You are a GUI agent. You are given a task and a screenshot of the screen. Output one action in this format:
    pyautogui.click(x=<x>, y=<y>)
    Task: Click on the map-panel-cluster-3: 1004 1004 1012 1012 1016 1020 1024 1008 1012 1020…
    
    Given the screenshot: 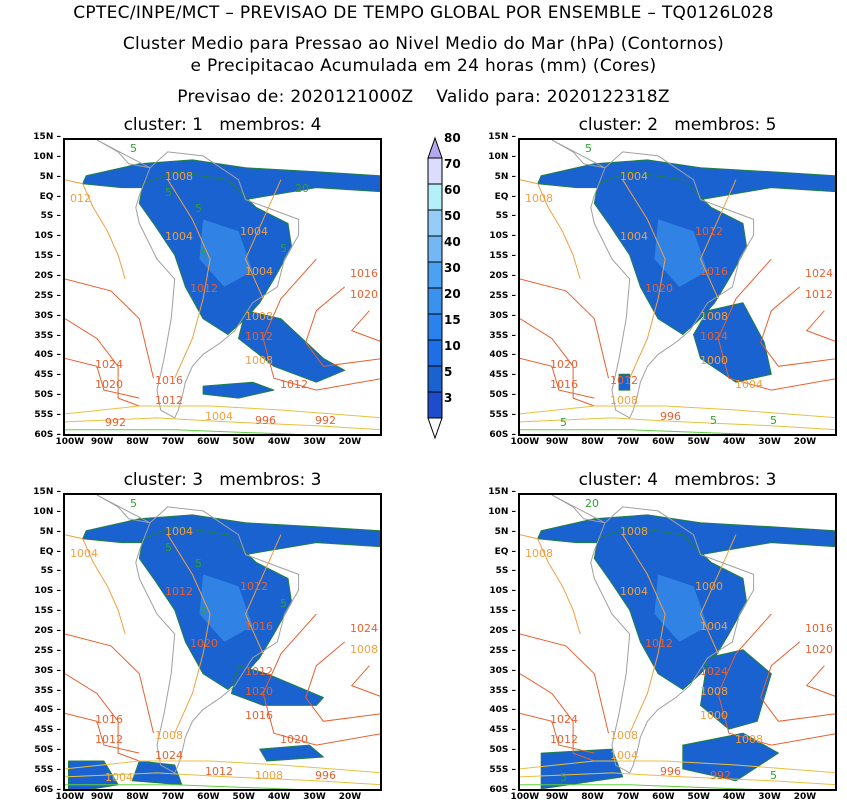 What is the action you would take?
    pyautogui.click(x=222, y=642)
    